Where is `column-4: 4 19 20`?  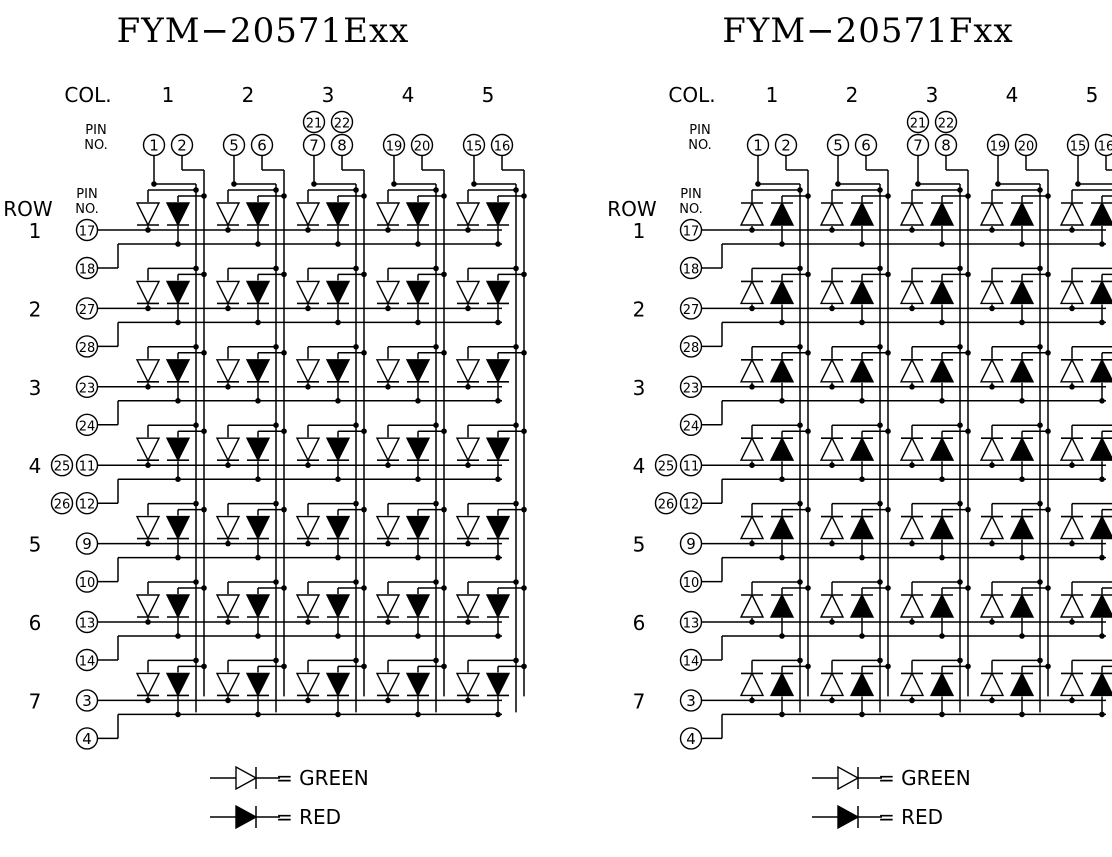
column-4: 4 19 20 is located at coordinates (1015, 400).